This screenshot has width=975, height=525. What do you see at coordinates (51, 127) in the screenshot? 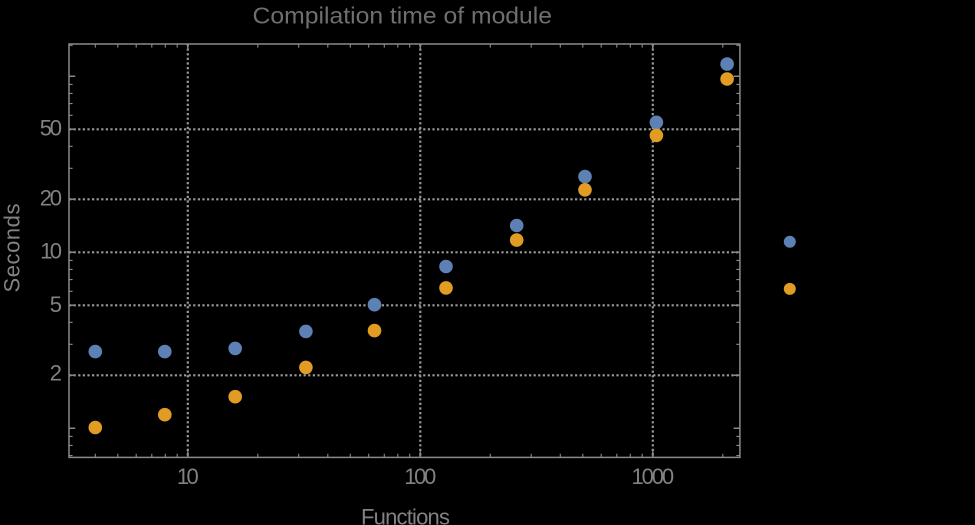
I see `svg-text: 50` at bounding box center [51, 127].